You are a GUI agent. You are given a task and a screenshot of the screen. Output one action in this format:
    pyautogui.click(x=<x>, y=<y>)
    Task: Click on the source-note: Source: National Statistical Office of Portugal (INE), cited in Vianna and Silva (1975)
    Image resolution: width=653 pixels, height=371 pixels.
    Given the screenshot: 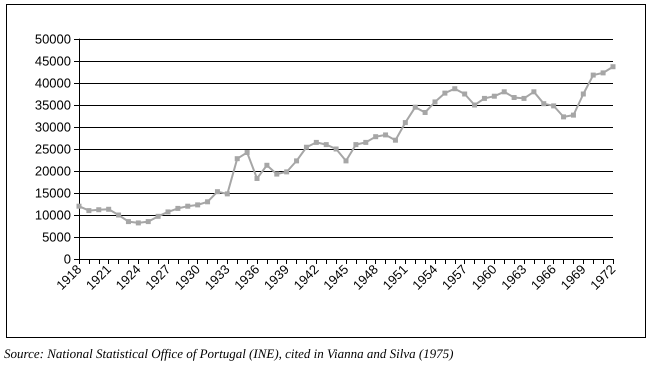 What is the action you would take?
    pyautogui.click(x=229, y=354)
    